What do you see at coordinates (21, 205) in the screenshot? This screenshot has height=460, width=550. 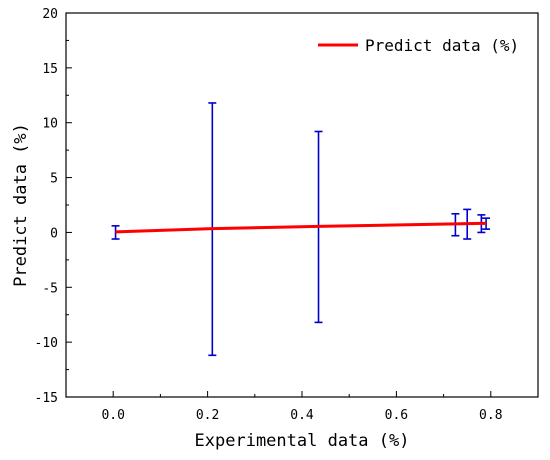 I see `y-axis-label: Predict data (%)` at bounding box center [21, 205].